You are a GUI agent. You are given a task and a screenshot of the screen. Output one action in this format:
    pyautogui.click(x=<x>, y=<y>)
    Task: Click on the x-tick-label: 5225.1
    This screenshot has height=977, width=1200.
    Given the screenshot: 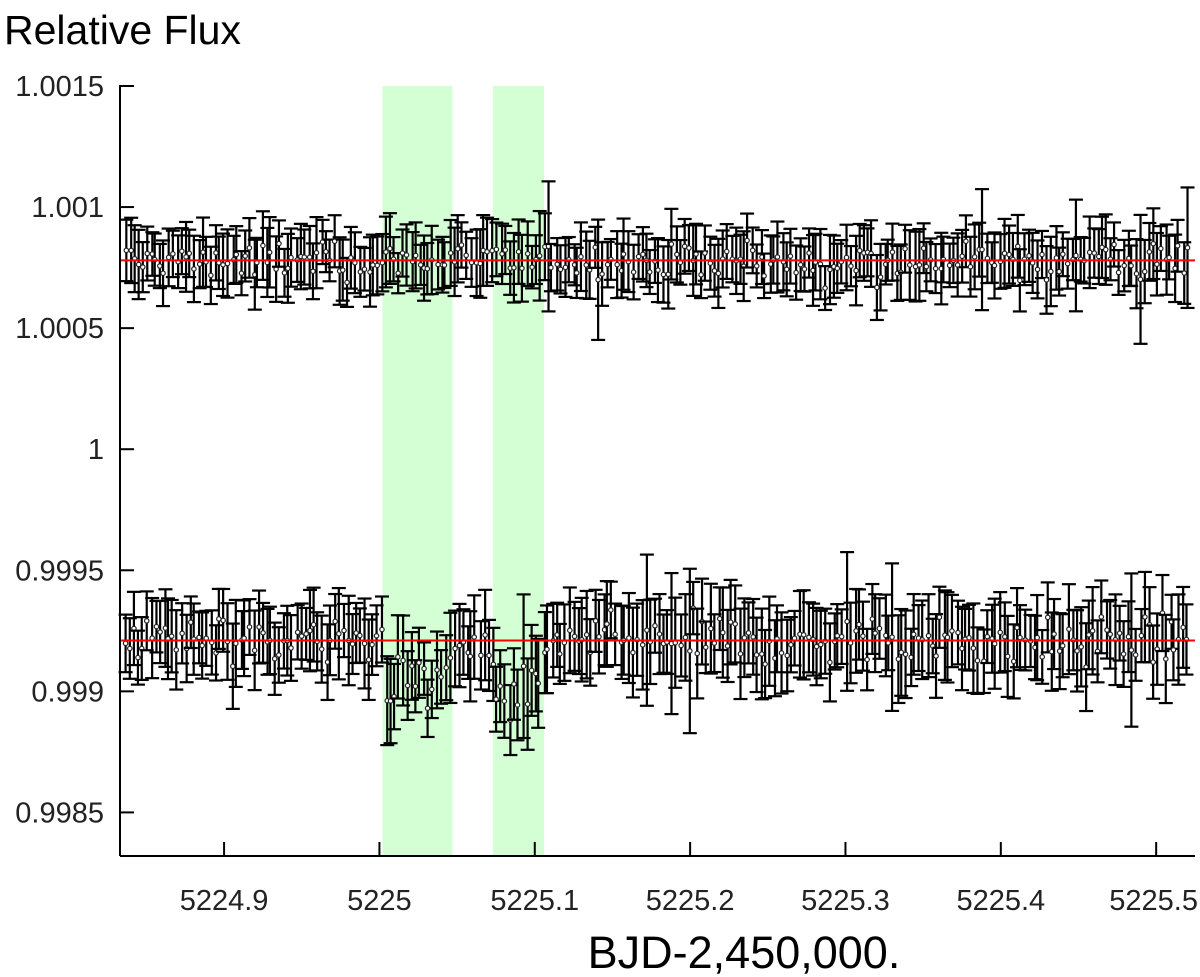 What is the action you would take?
    pyautogui.click(x=534, y=901)
    